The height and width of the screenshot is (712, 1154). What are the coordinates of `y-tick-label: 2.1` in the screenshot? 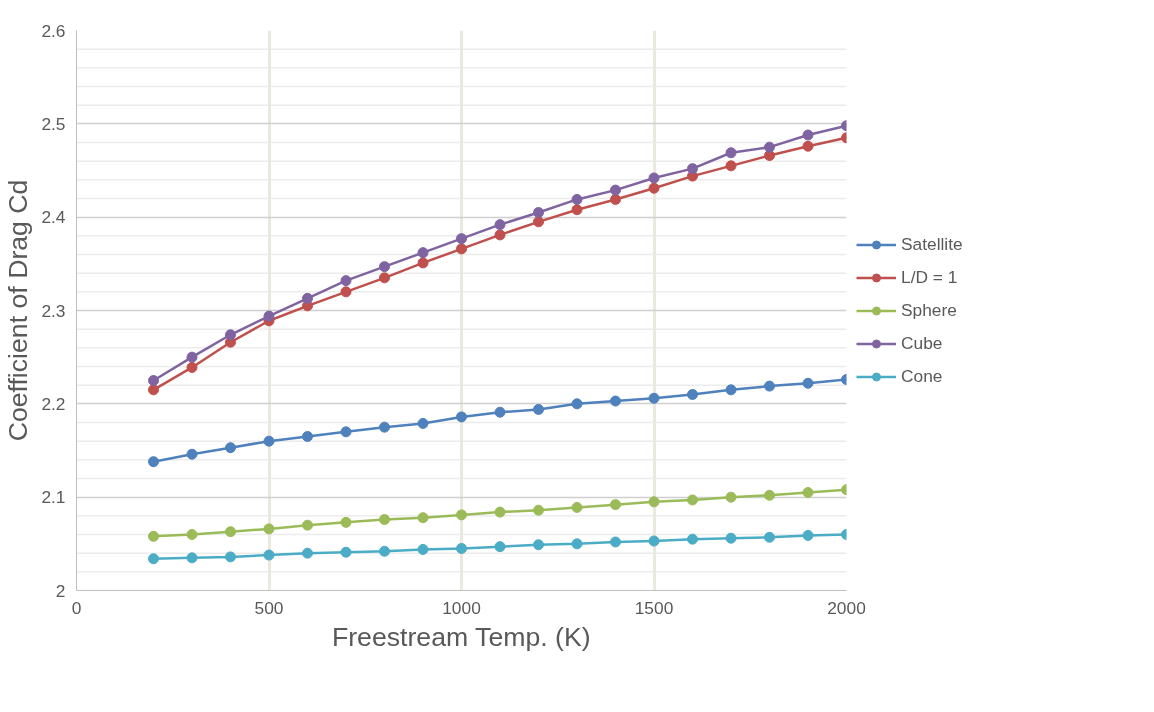 It's located at (53, 497).